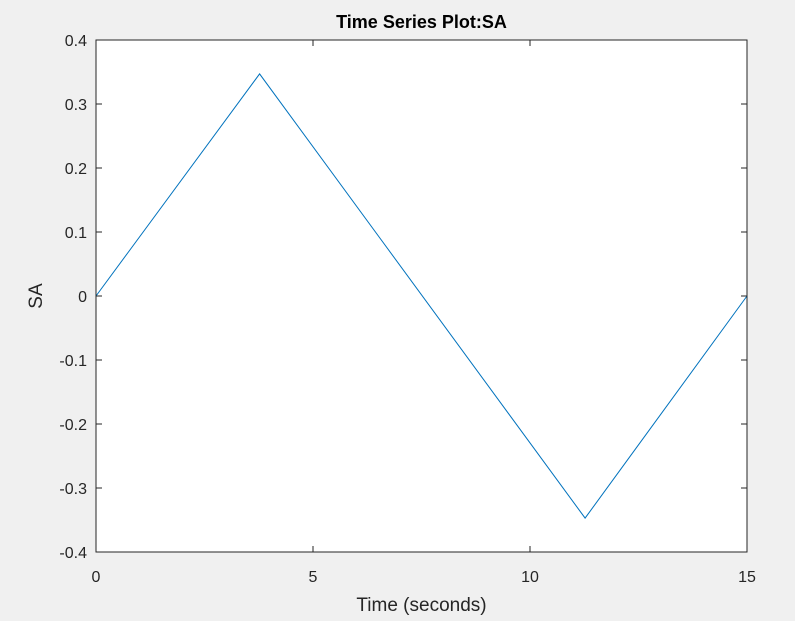  I want to click on x-tick-label: 5, so click(313, 577).